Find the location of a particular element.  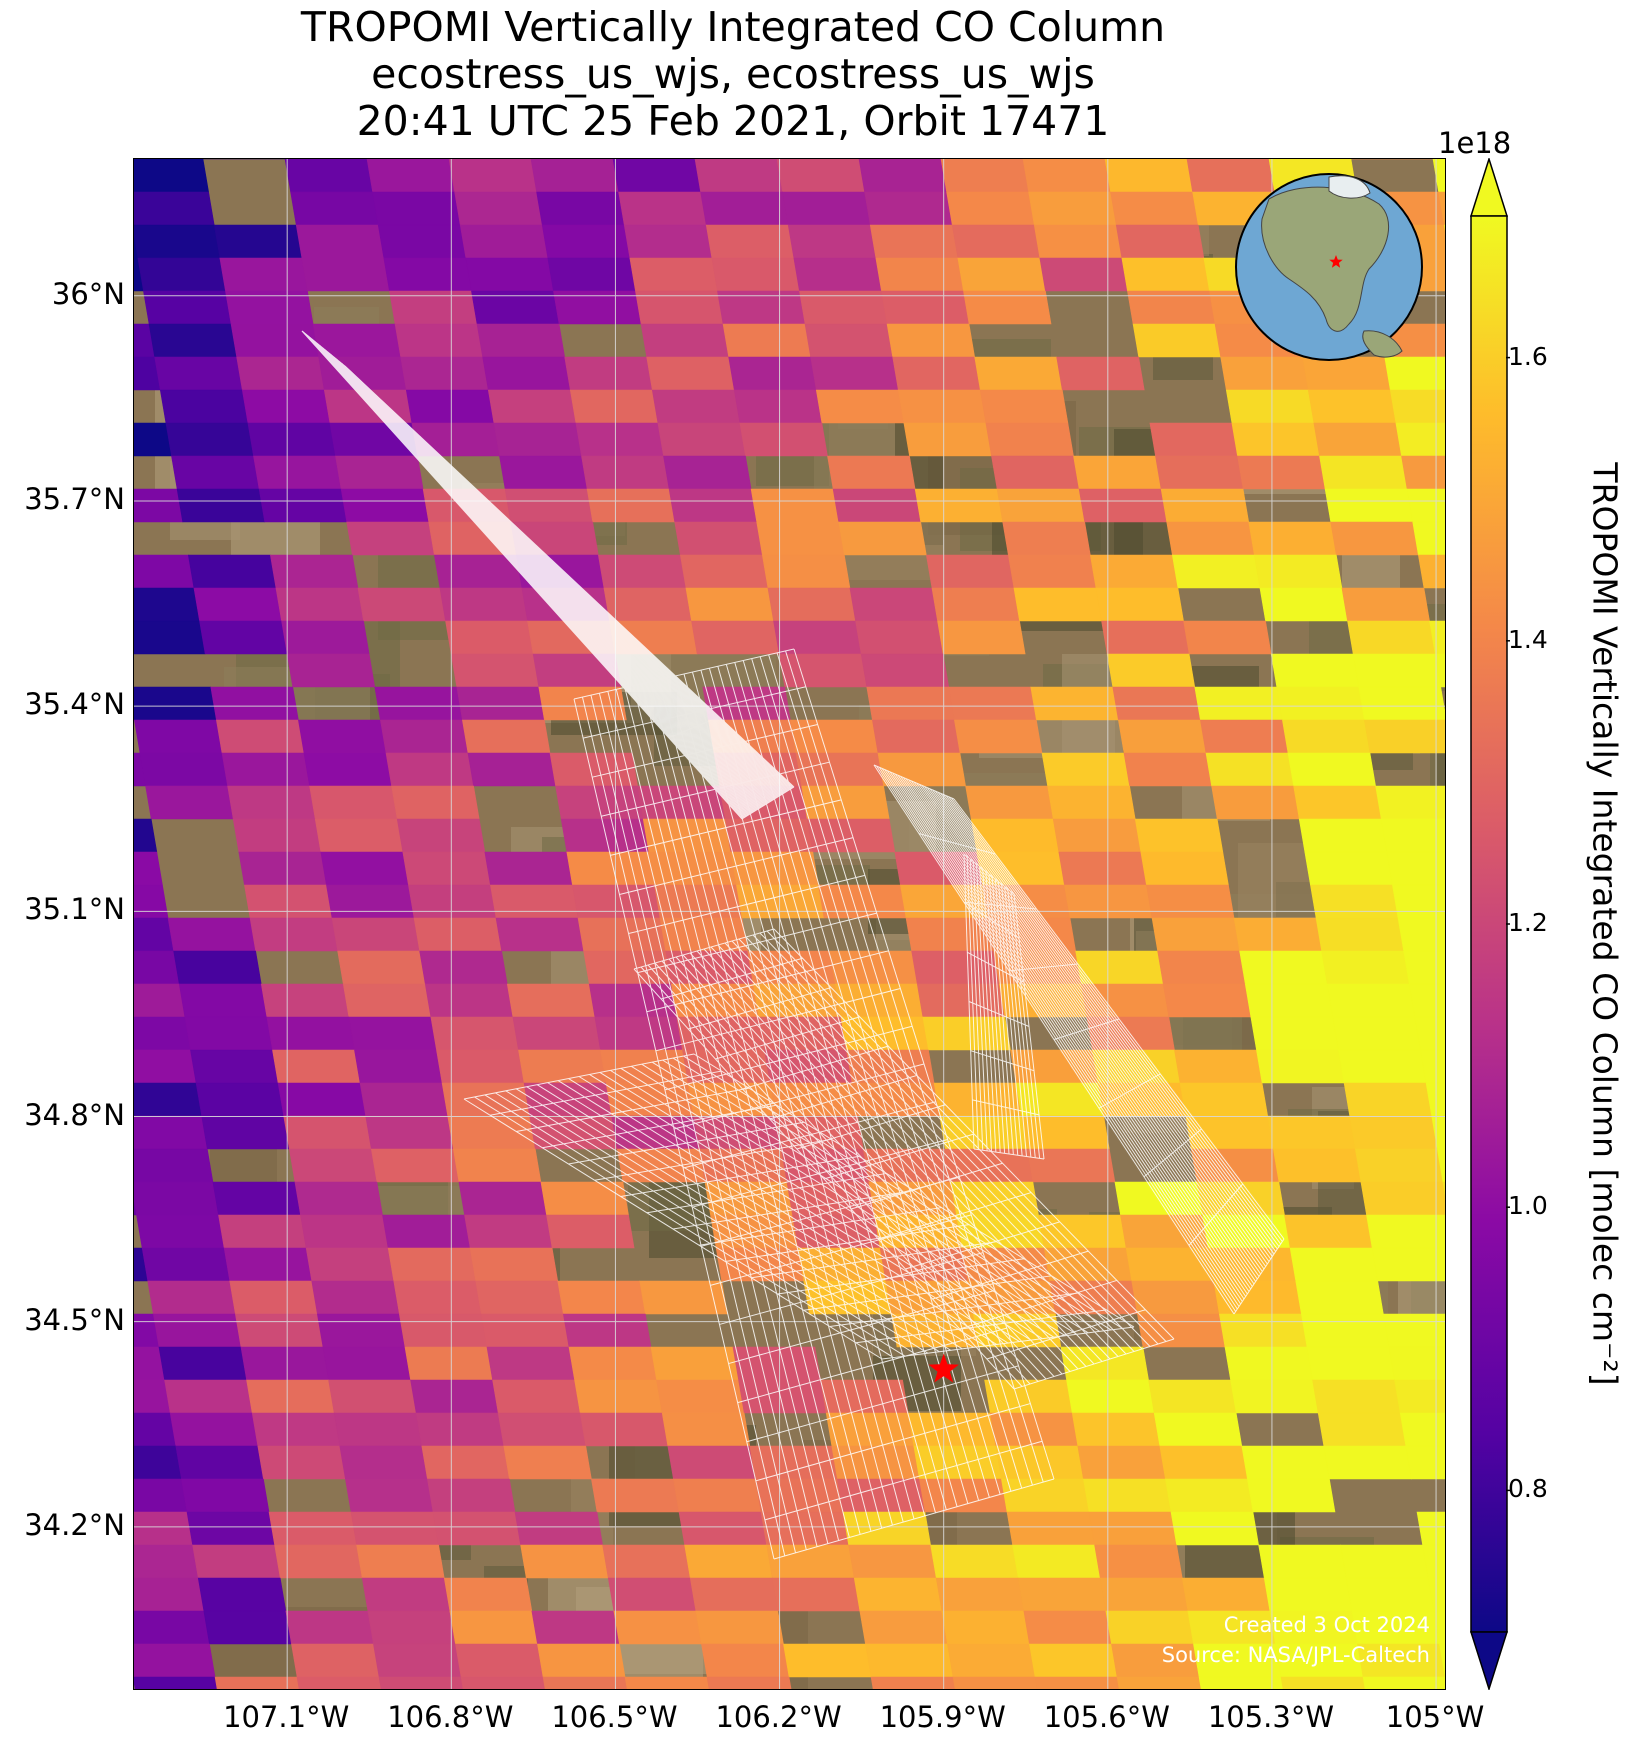

inset-globe is located at coordinates (1329, 267).